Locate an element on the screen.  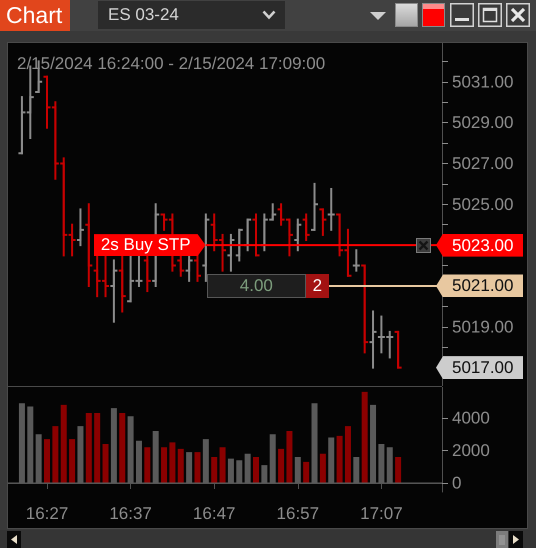
annotation: 2s Buy STP is located at coordinates (150, 245).